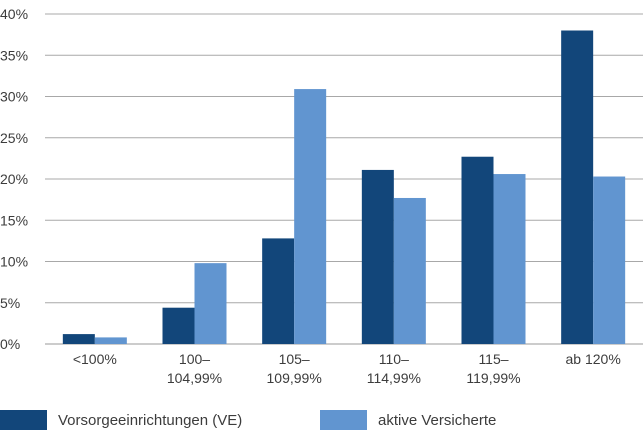 The width and height of the screenshot is (643, 434). Describe the element at coordinates (14, 138) in the screenshot. I see `y-tick-label: 25%` at that location.